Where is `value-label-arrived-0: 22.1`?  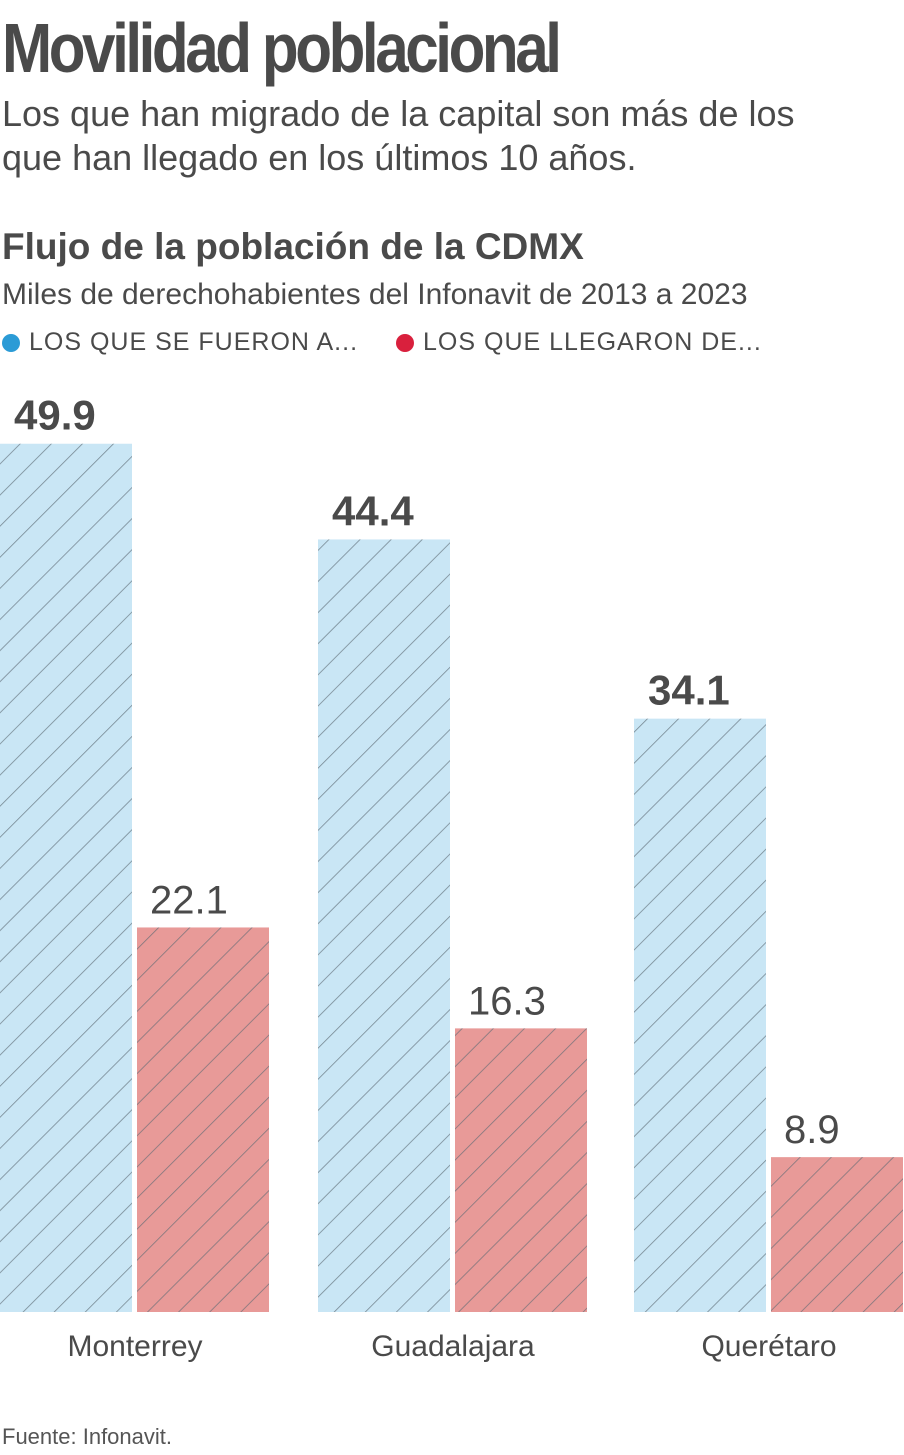
value-label-arrived-0: 22.1 is located at coordinates (189, 900).